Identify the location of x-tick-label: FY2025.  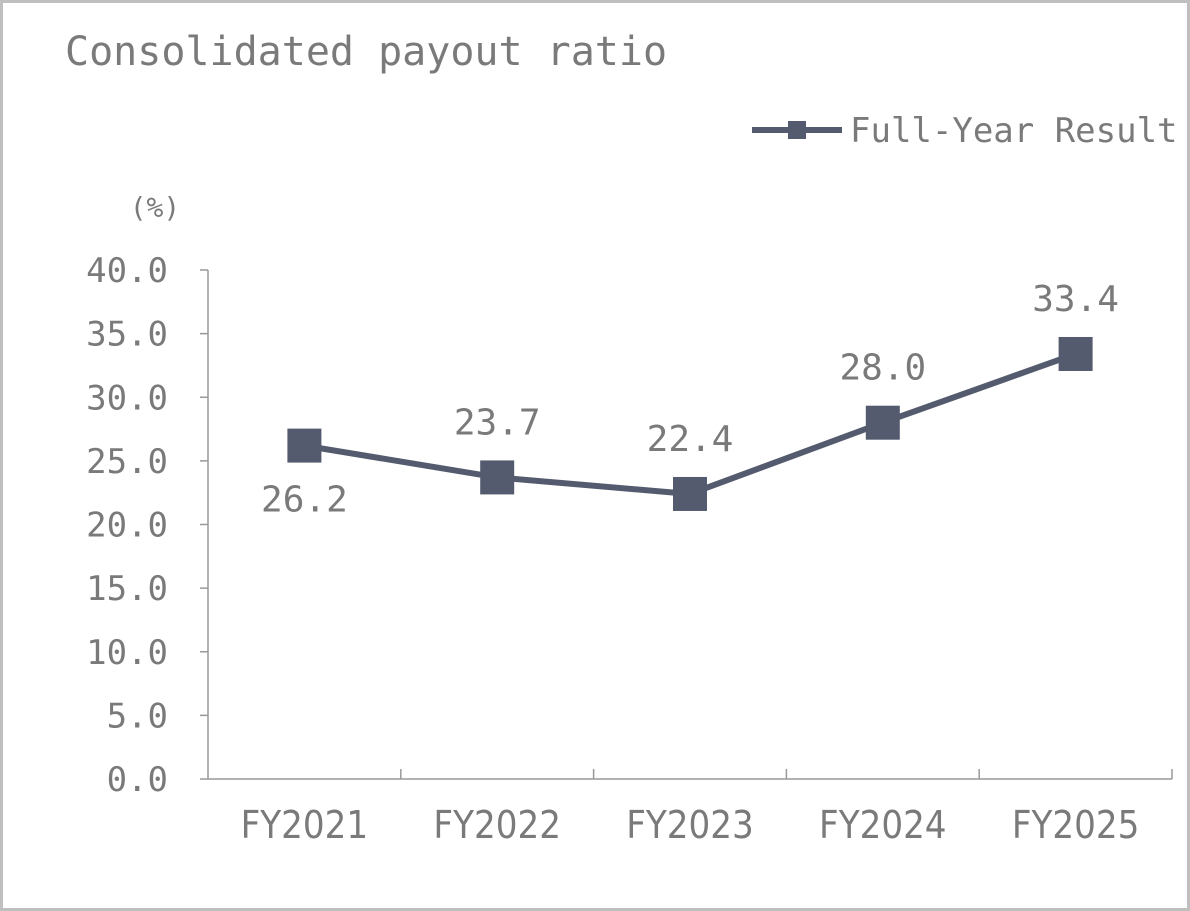
(1076, 825).